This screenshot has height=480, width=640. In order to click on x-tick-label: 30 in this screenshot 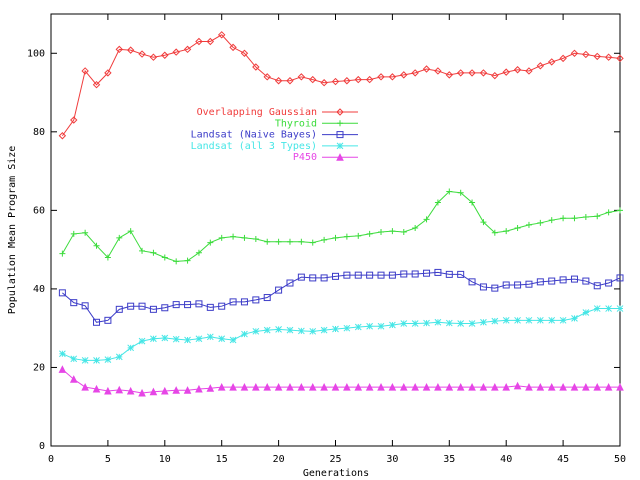, I will do `click(392, 459)`.